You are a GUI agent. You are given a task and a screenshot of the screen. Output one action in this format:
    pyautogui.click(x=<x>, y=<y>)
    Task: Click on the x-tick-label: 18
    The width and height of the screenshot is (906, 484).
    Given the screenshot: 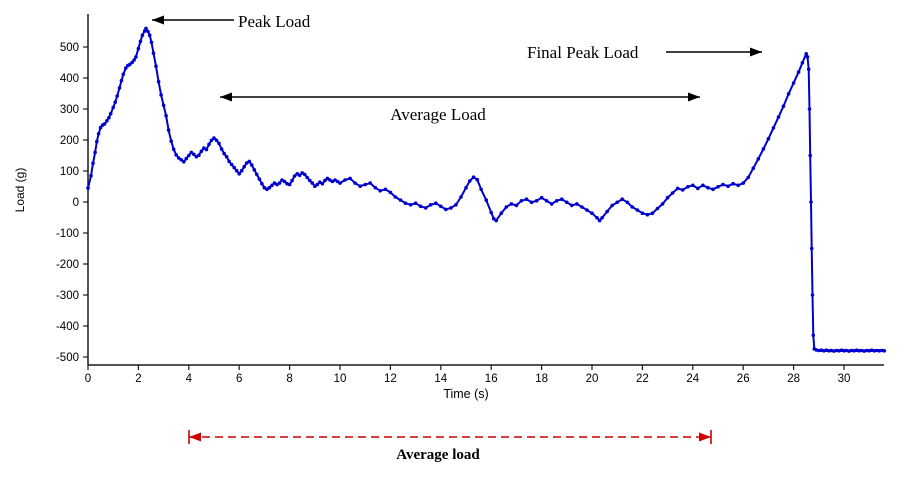 What is the action you would take?
    pyautogui.click(x=541, y=379)
    